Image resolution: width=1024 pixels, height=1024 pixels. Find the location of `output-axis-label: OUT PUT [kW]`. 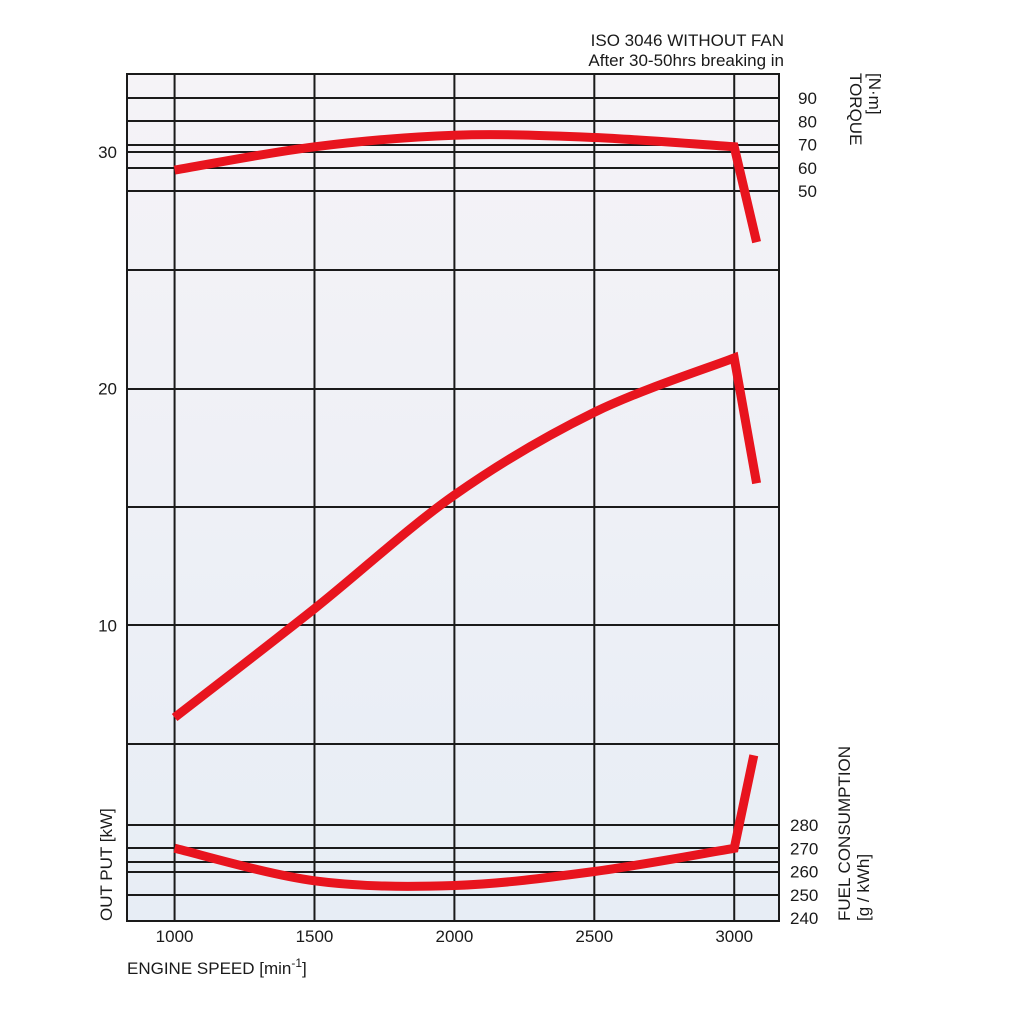

output-axis-label: OUT PUT [kW] is located at coordinates (106, 864).